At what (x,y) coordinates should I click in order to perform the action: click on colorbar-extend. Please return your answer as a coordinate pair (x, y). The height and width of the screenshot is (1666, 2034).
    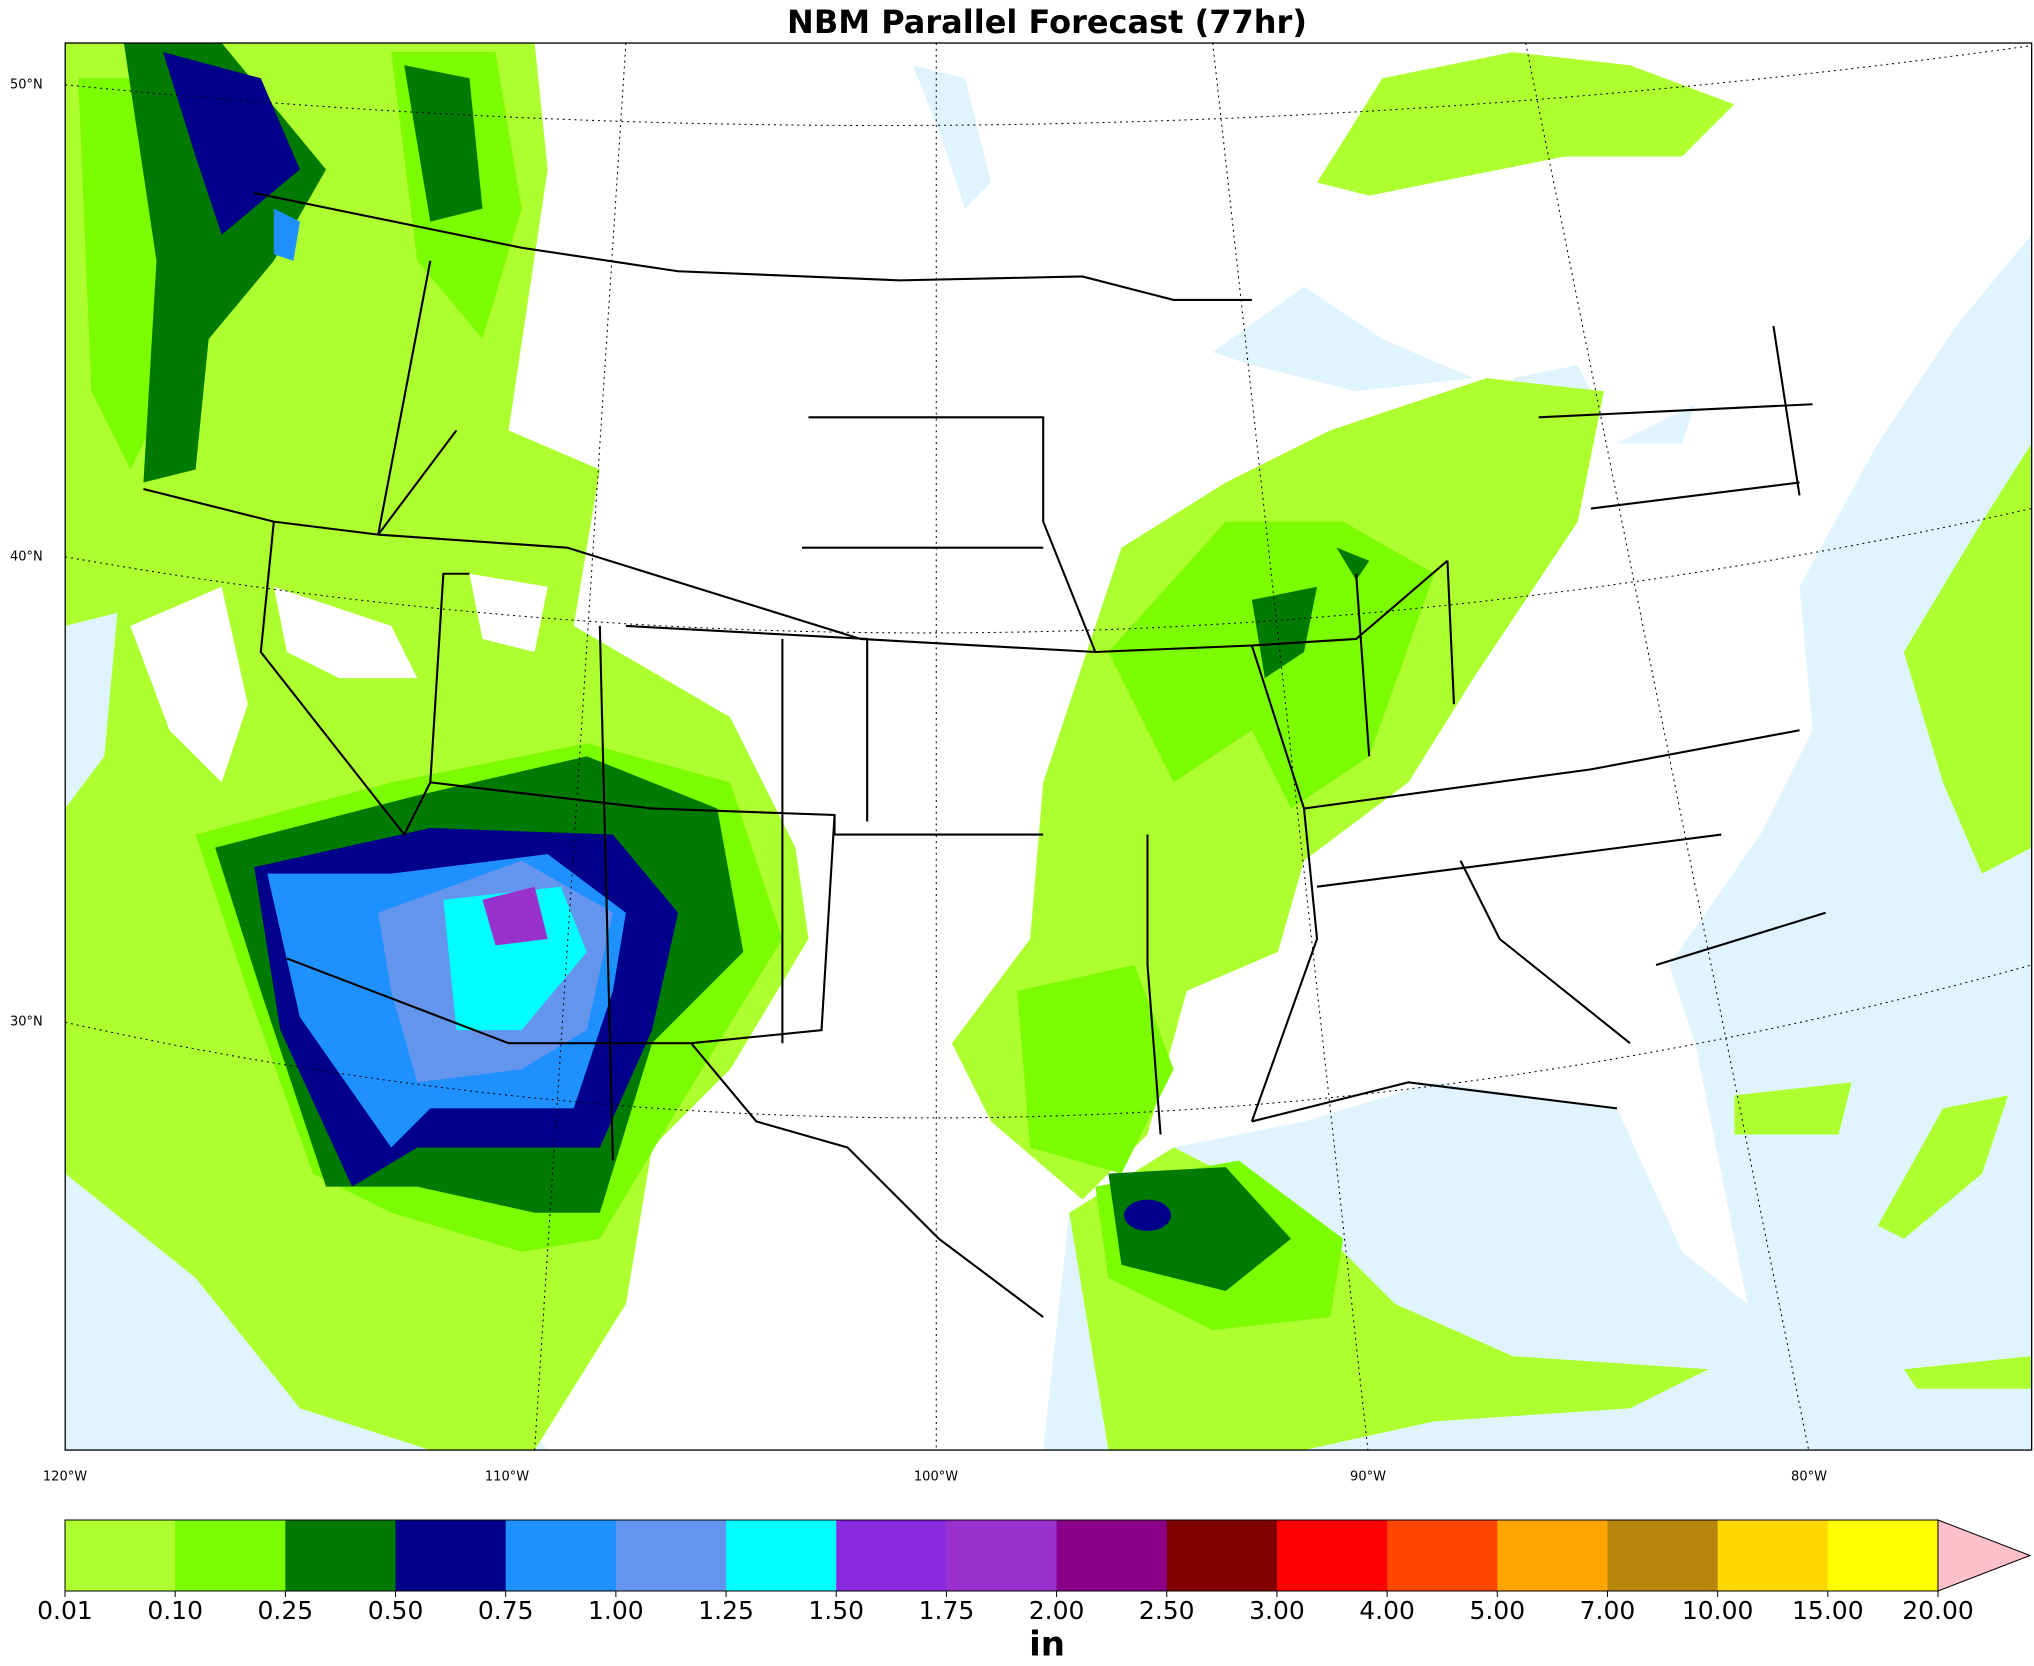
    Looking at the image, I should click on (1984, 1555).